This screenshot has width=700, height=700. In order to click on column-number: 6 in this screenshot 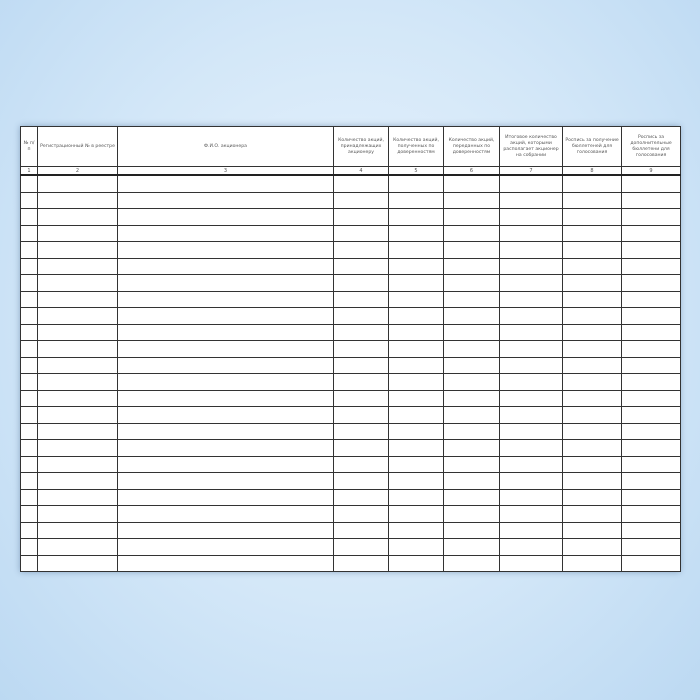, I will do `click(471, 171)`.